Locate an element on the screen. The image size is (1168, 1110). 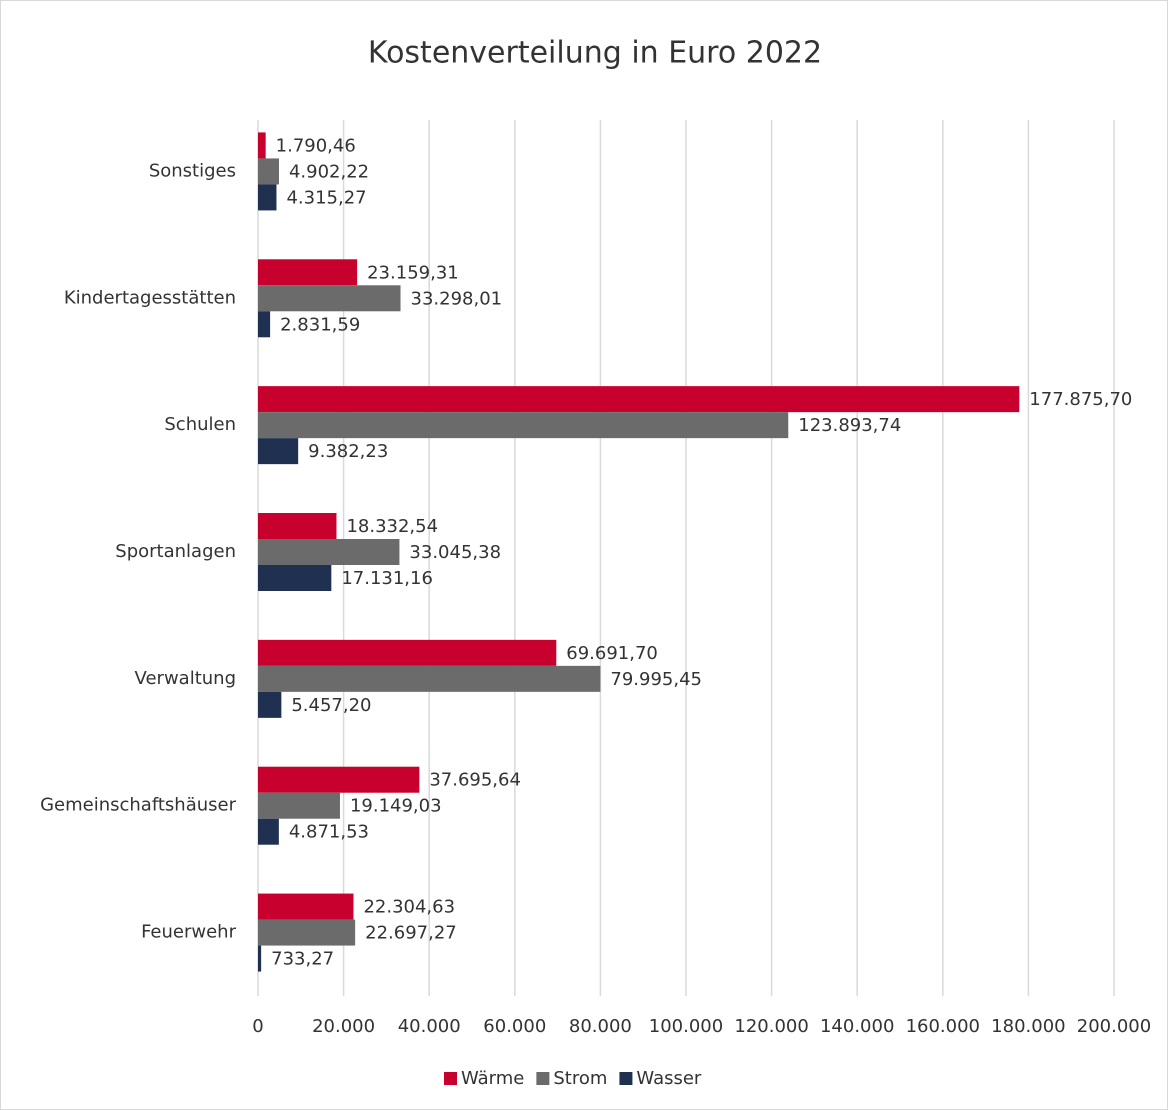
data-label: 123.893,74 is located at coordinates (849, 425).